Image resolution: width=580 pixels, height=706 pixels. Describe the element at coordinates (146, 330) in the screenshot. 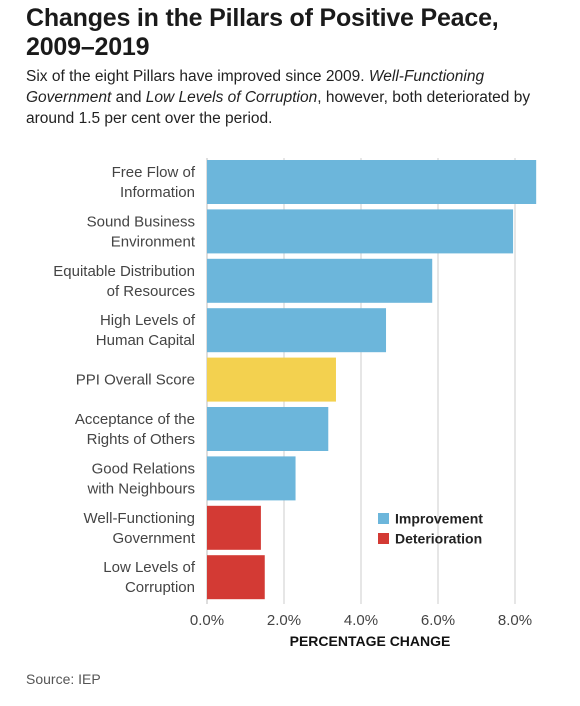

I see `category-label: High Levels of Human Capital` at that location.